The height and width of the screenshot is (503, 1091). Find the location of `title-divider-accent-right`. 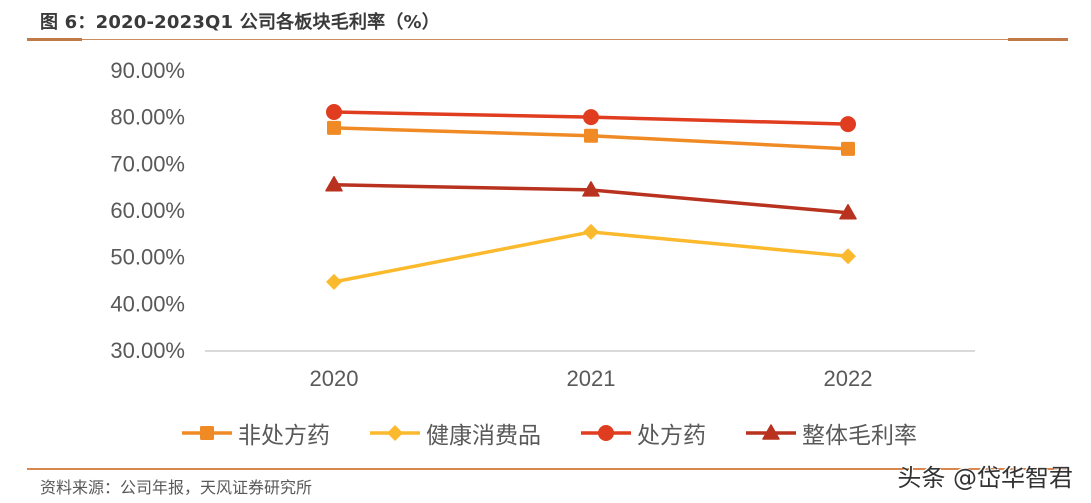

title-divider-accent-right is located at coordinates (1038, 39).